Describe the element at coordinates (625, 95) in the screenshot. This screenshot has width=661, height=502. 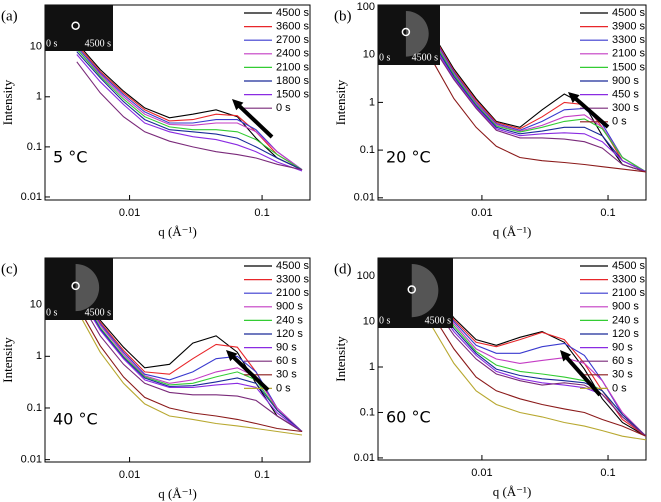
I see `legend-label: 450 s` at that location.